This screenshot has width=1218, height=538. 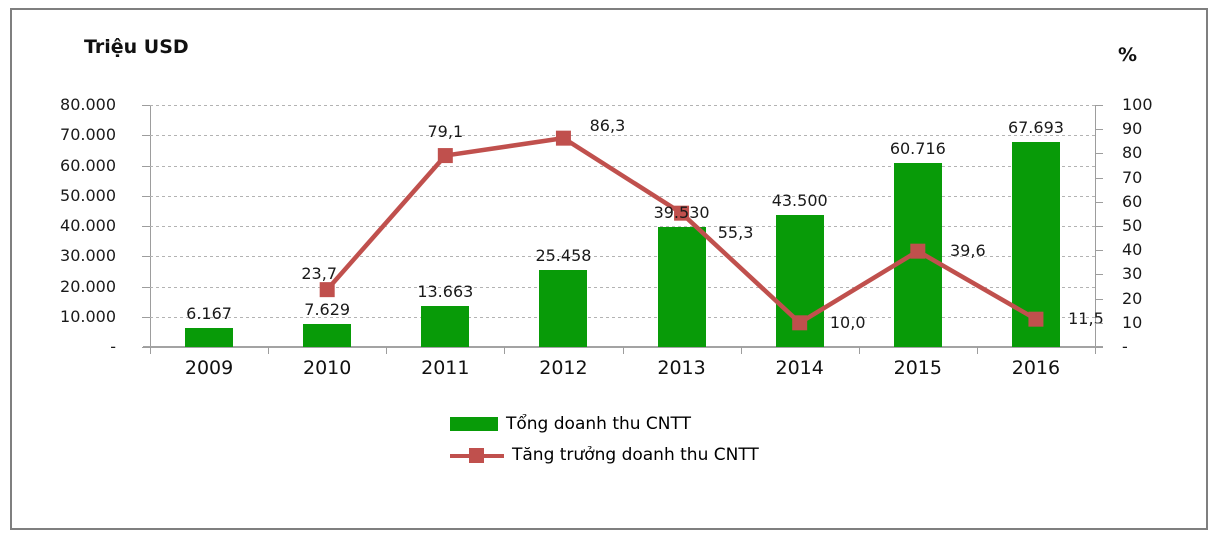 I want to click on bar-value-label: 39.530, so click(x=681, y=213).